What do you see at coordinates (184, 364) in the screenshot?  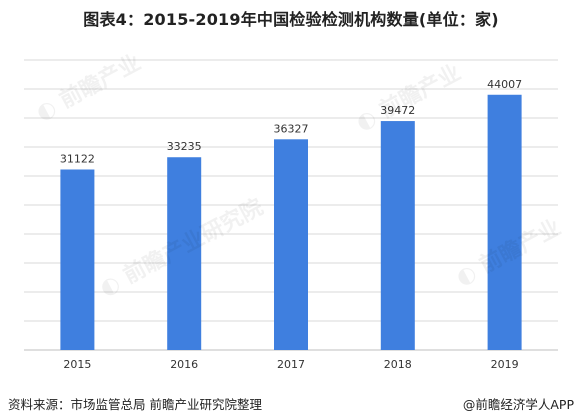 I see `x-tick-label-2016: 2016` at bounding box center [184, 364].